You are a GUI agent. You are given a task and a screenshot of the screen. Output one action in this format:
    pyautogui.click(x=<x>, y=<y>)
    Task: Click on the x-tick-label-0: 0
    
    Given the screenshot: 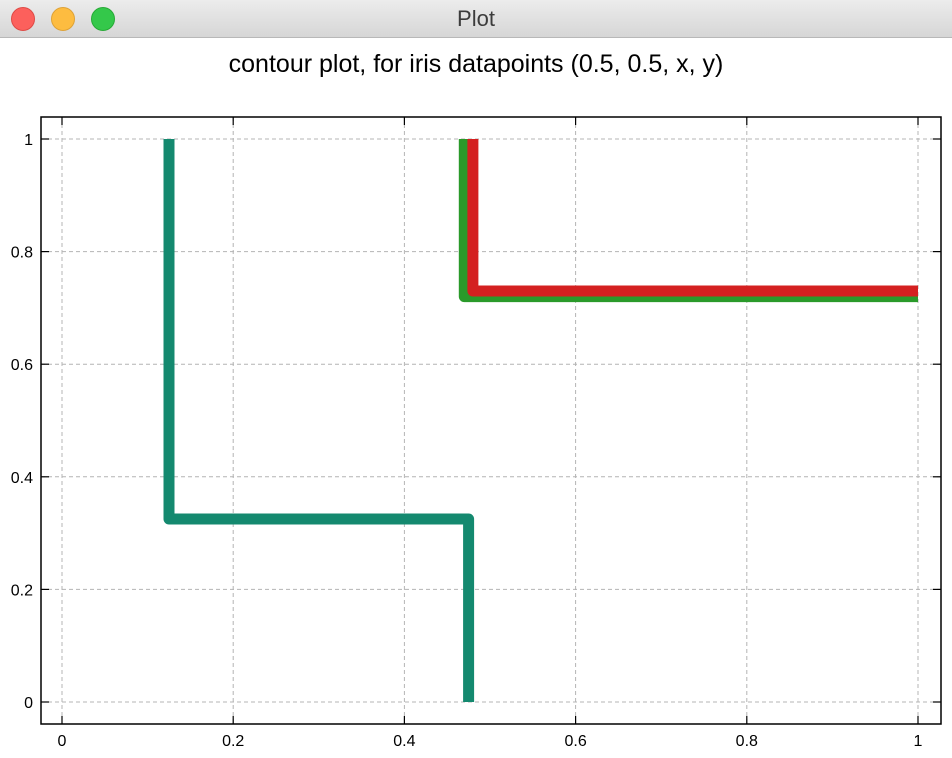 What is the action you would take?
    pyautogui.click(x=62, y=741)
    